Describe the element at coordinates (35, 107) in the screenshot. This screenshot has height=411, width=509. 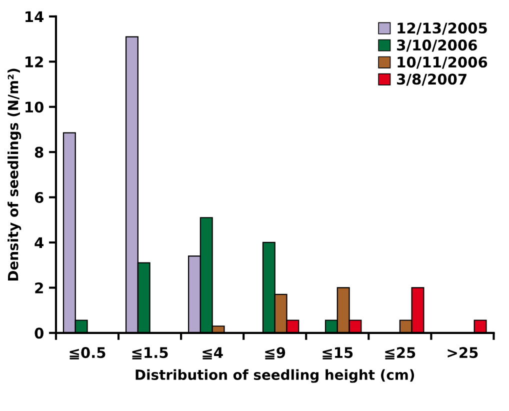
I see `y-tick-label: 10` at that location.